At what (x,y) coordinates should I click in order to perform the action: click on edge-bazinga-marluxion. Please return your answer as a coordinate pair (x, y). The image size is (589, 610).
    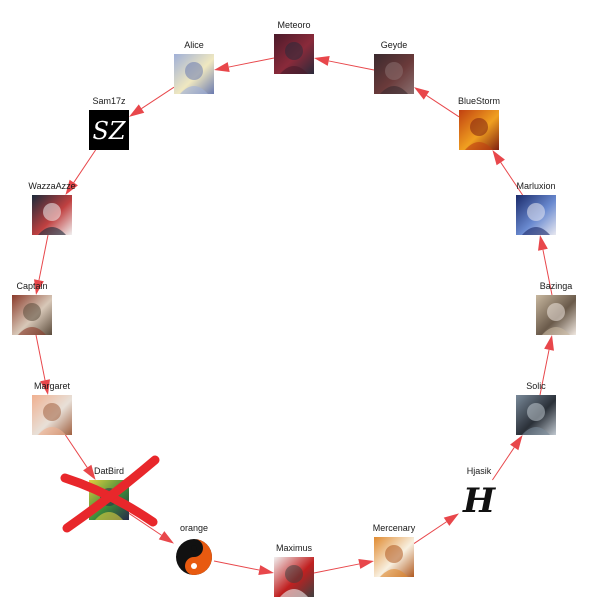
    Looking at the image, I should click on (545, 265).